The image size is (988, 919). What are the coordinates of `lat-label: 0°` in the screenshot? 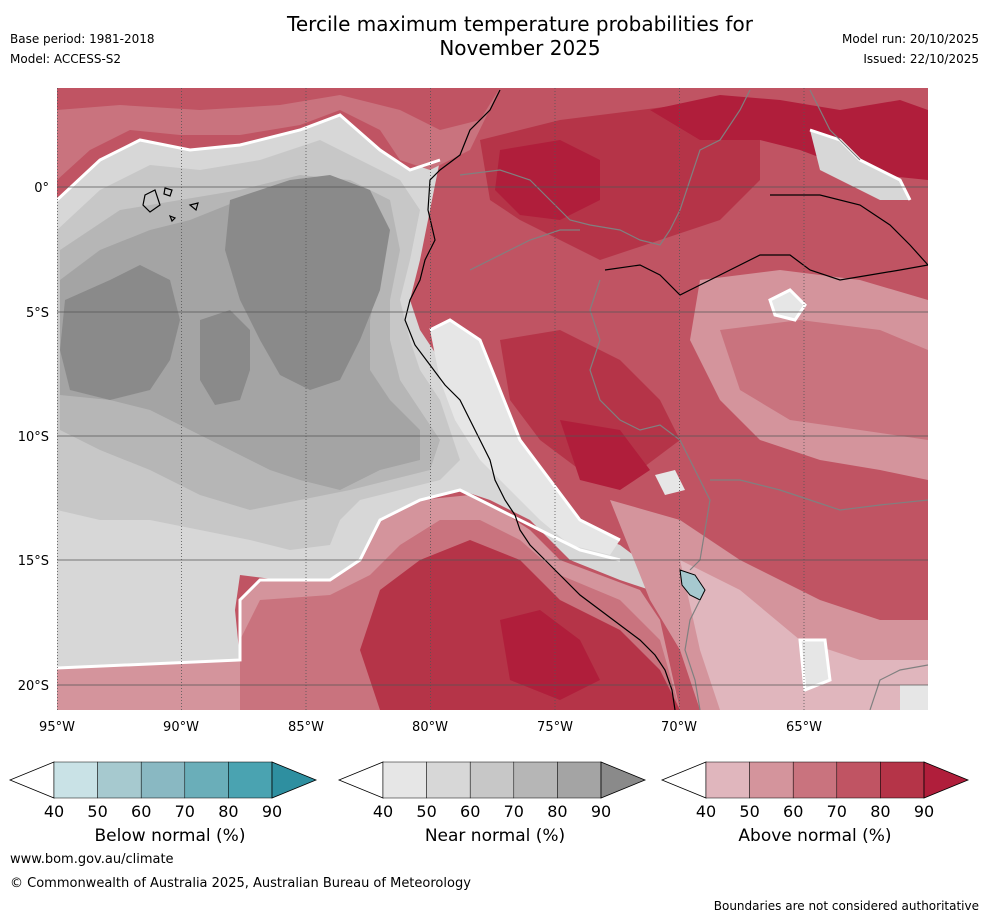 It's located at (41, 188).